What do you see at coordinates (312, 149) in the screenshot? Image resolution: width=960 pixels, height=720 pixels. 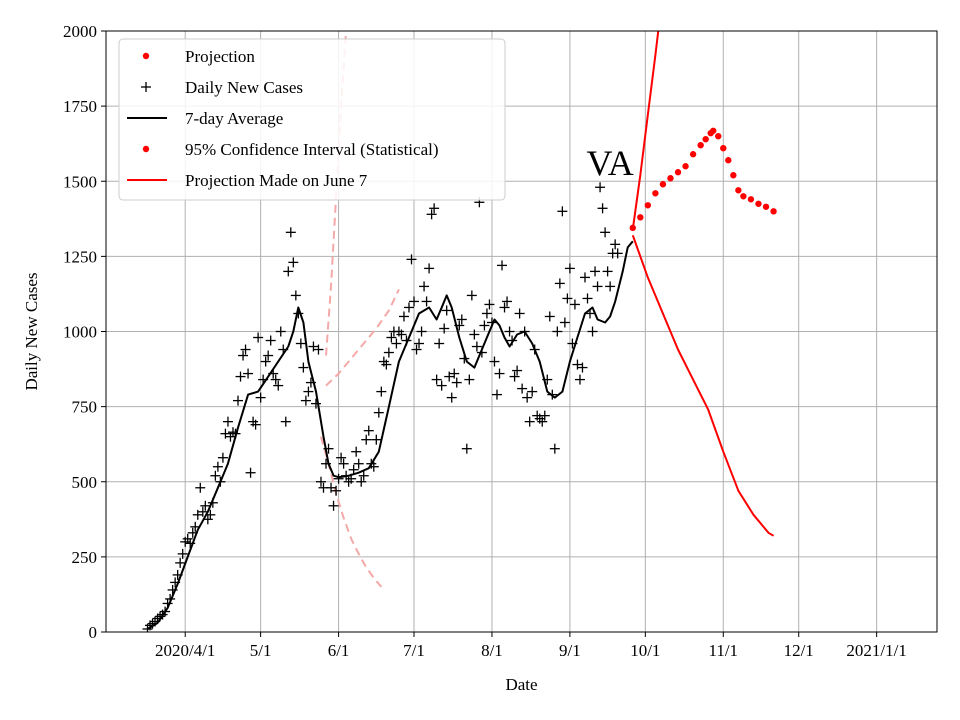 I see `legend-label: 95% Confidence Interval (Statistical)` at bounding box center [312, 149].